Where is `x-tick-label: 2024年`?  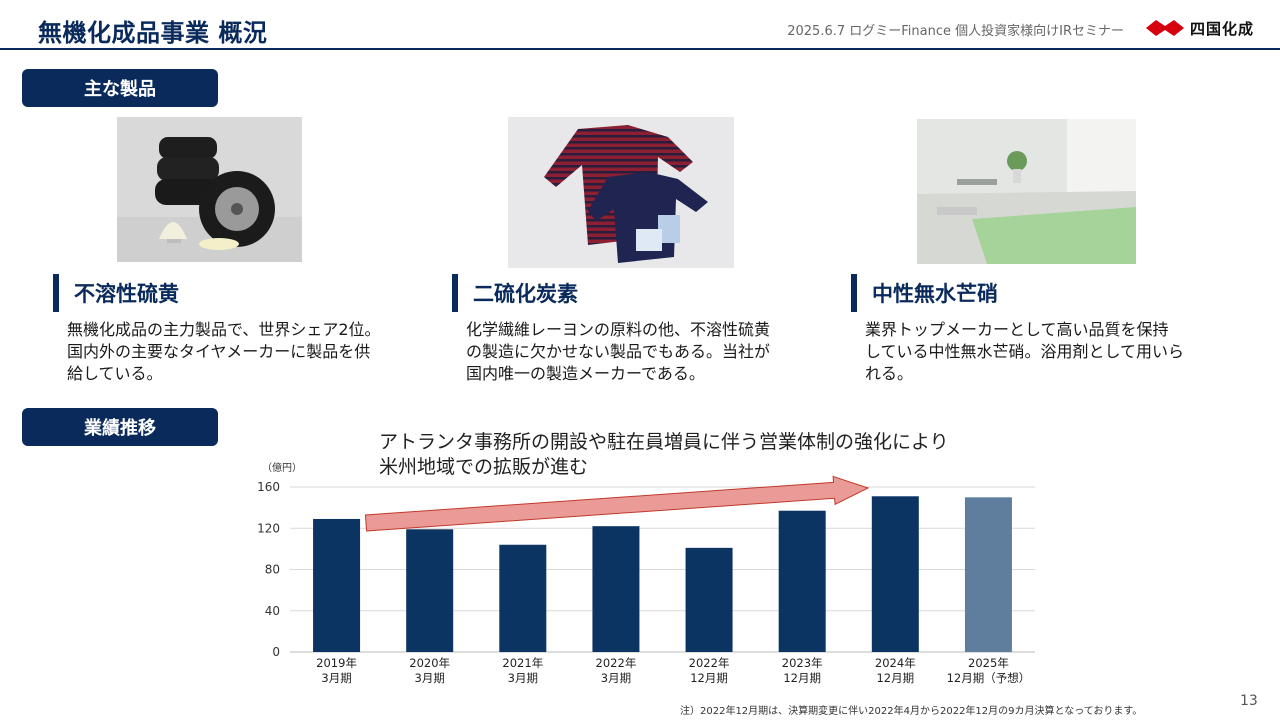
x-tick-label: 2024年 is located at coordinates (895, 663).